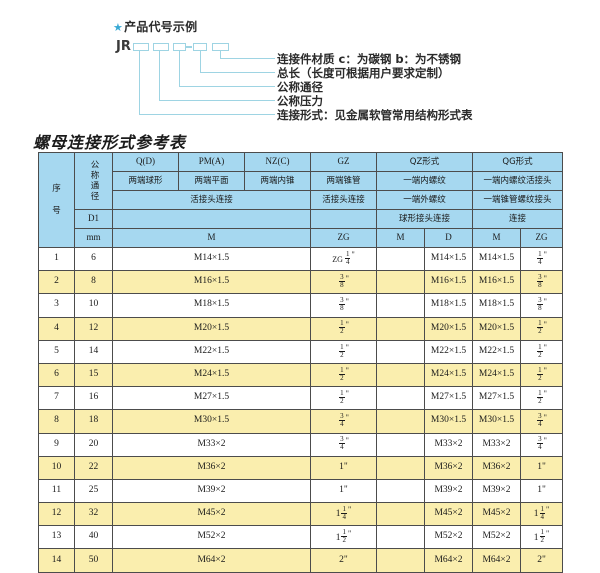  What do you see at coordinates (56, 328) in the screenshot?
I see `cell-seq: 4` at bounding box center [56, 328].